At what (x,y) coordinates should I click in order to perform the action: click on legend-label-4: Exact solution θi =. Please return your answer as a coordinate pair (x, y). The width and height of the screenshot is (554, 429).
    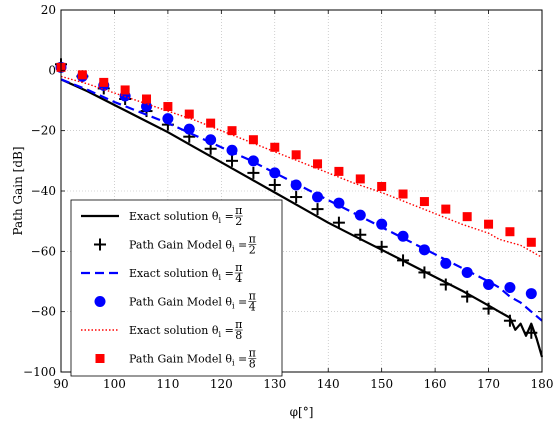
    Looking at the image, I should click on (181, 331).